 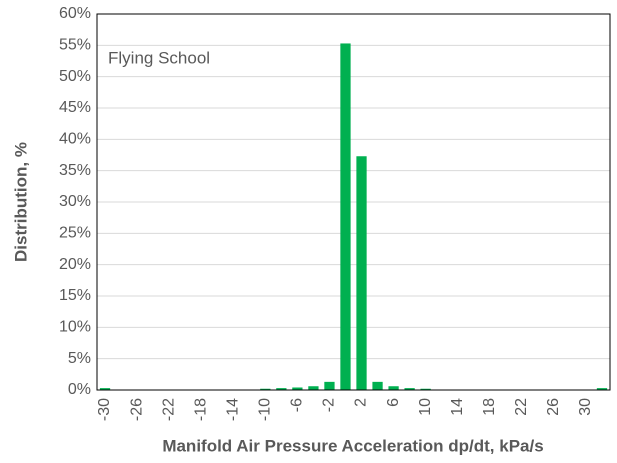 I want to click on x-tick-label: -18, so click(x=200, y=409).